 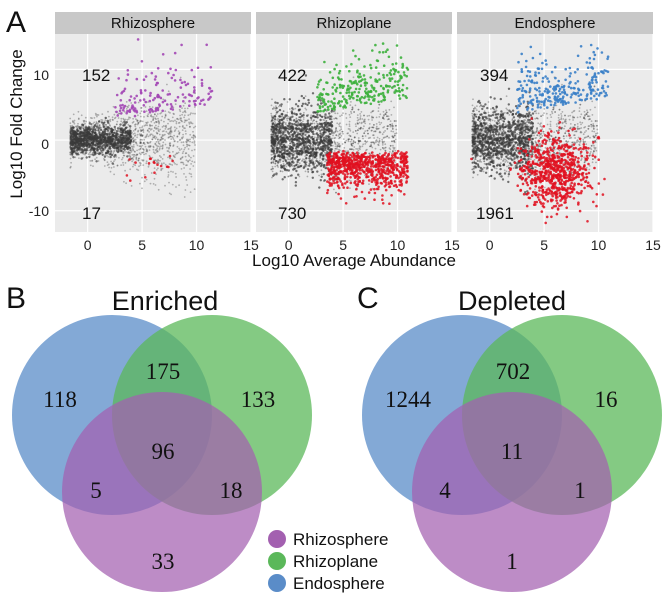 What do you see at coordinates (354, 133) in the screenshot?
I see `facet-panel` at bounding box center [354, 133].